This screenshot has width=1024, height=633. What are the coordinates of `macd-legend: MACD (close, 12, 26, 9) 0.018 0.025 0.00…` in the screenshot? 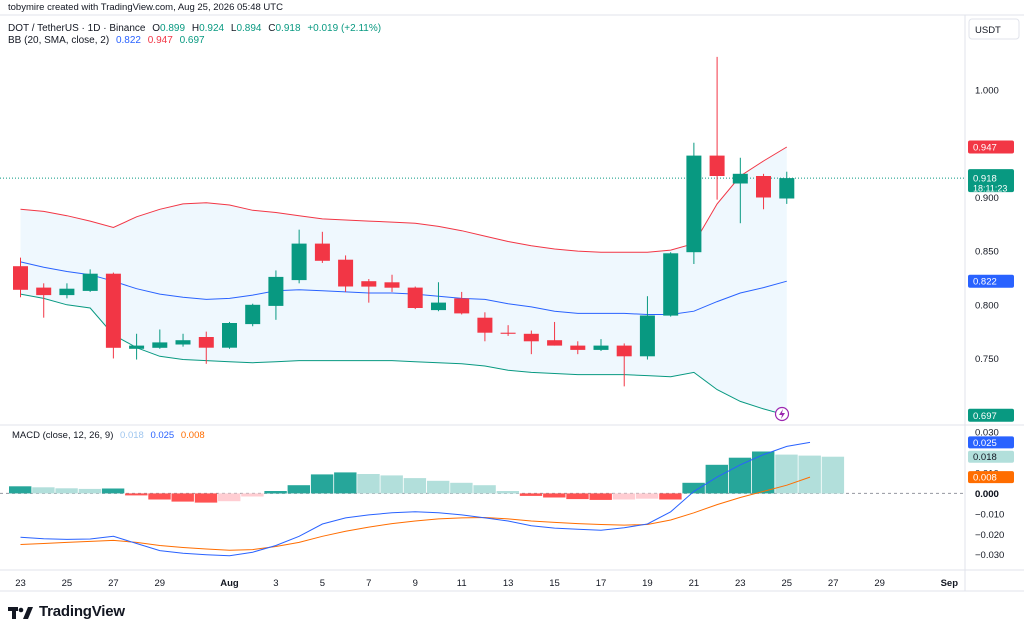 It's located at (108, 435).